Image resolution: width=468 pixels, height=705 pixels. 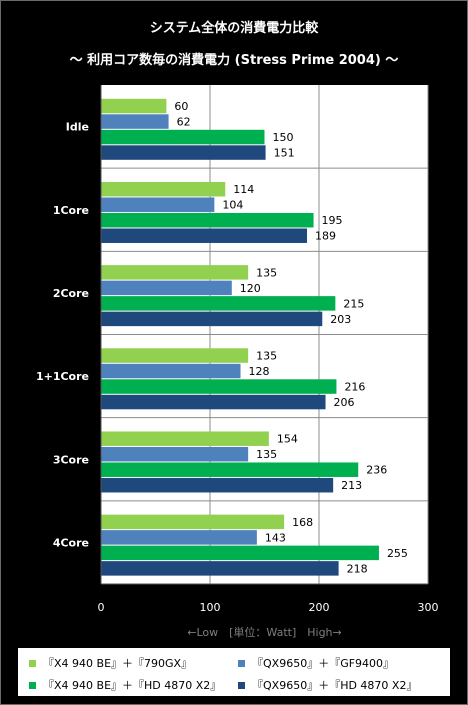 What do you see at coordinates (250, 288) in the screenshot?
I see `data-label: 120` at bounding box center [250, 288].